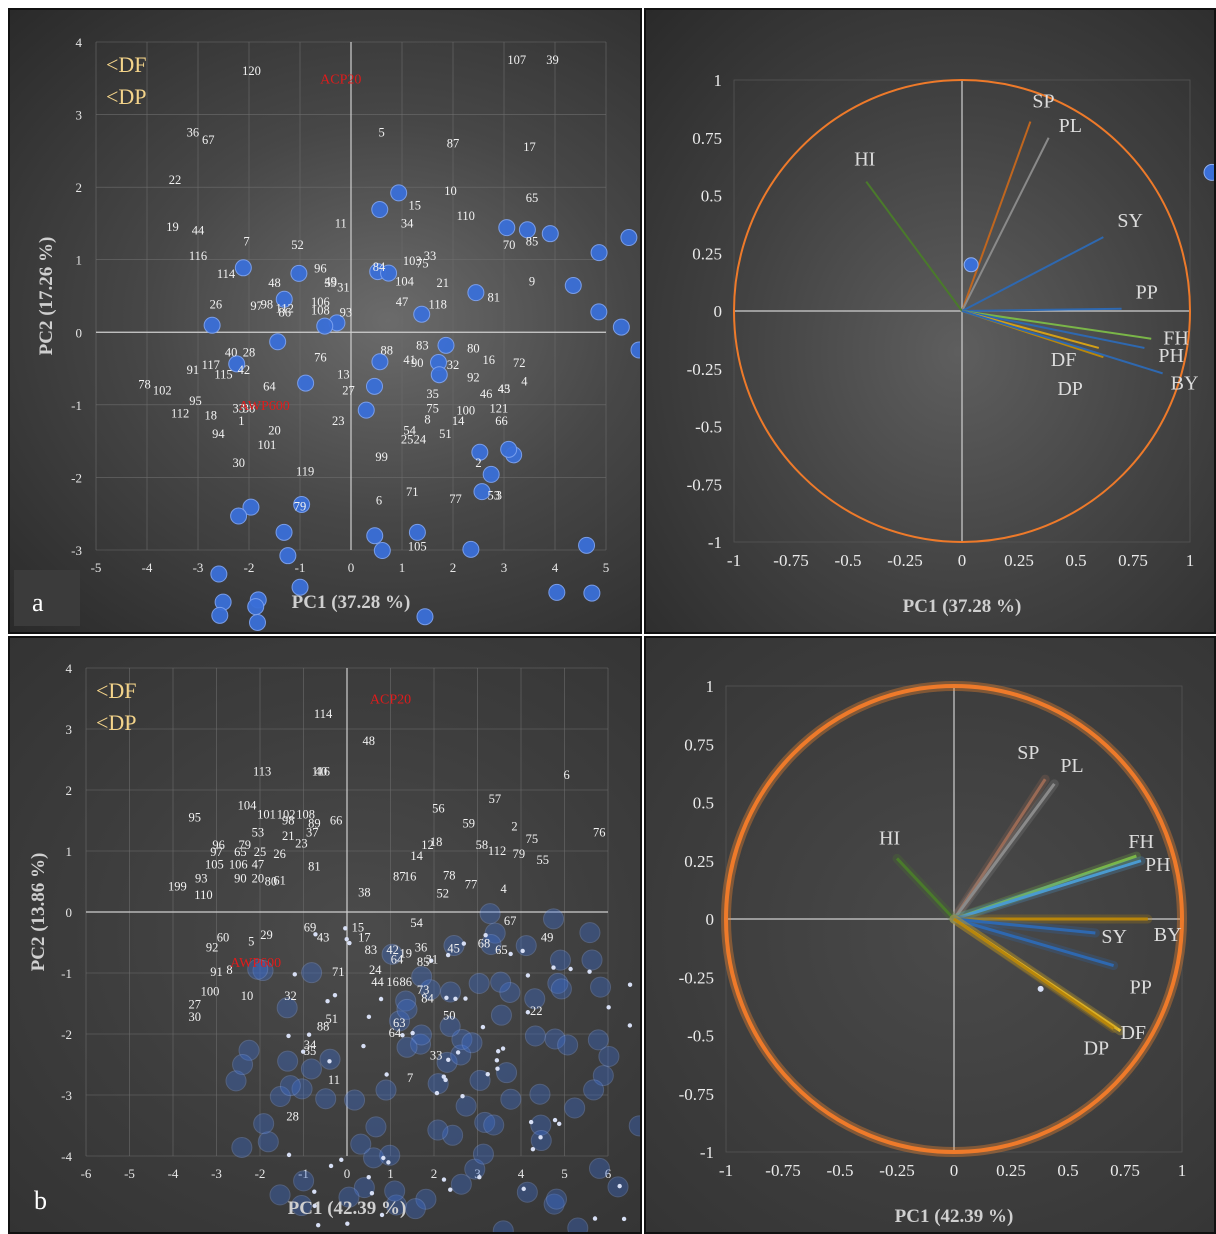 The width and height of the screenshot is (1216, 1234). Describe the element at coordinates (312, 833) in the screenshot. I see `observation-label: 37` at that location.